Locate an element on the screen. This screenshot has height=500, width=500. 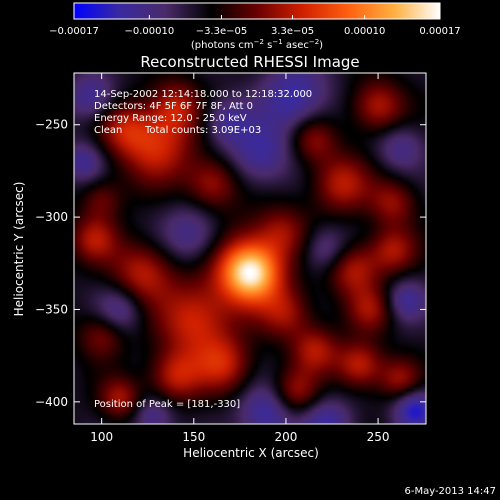
info-total-counts: Total counts: 3.09E+03 is located at coordinates (202, 130).